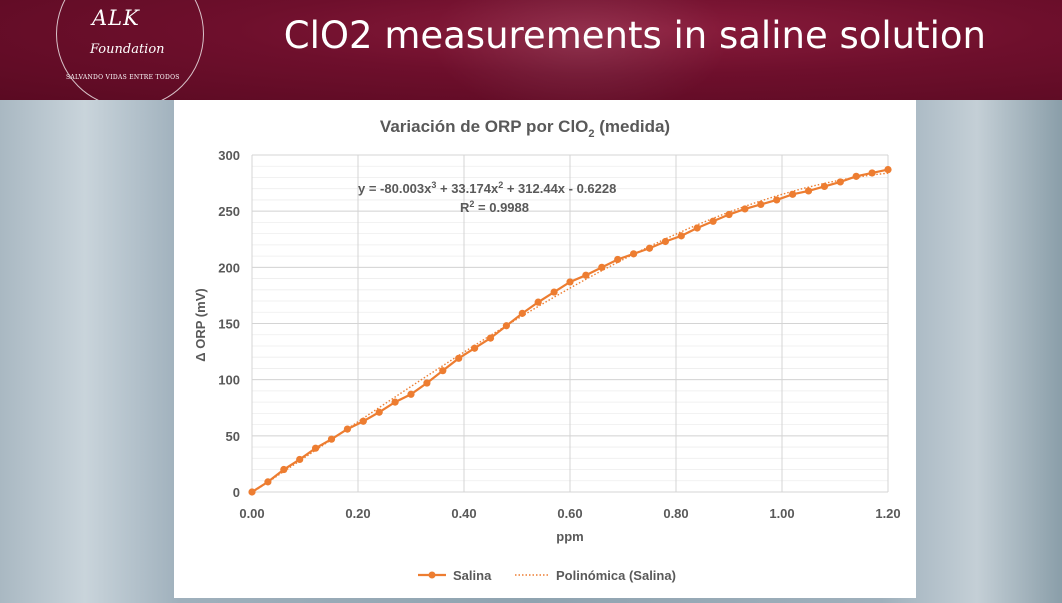 This screenshot has height=603, width=1062. I want to click on header-glare, so click(580, 50).